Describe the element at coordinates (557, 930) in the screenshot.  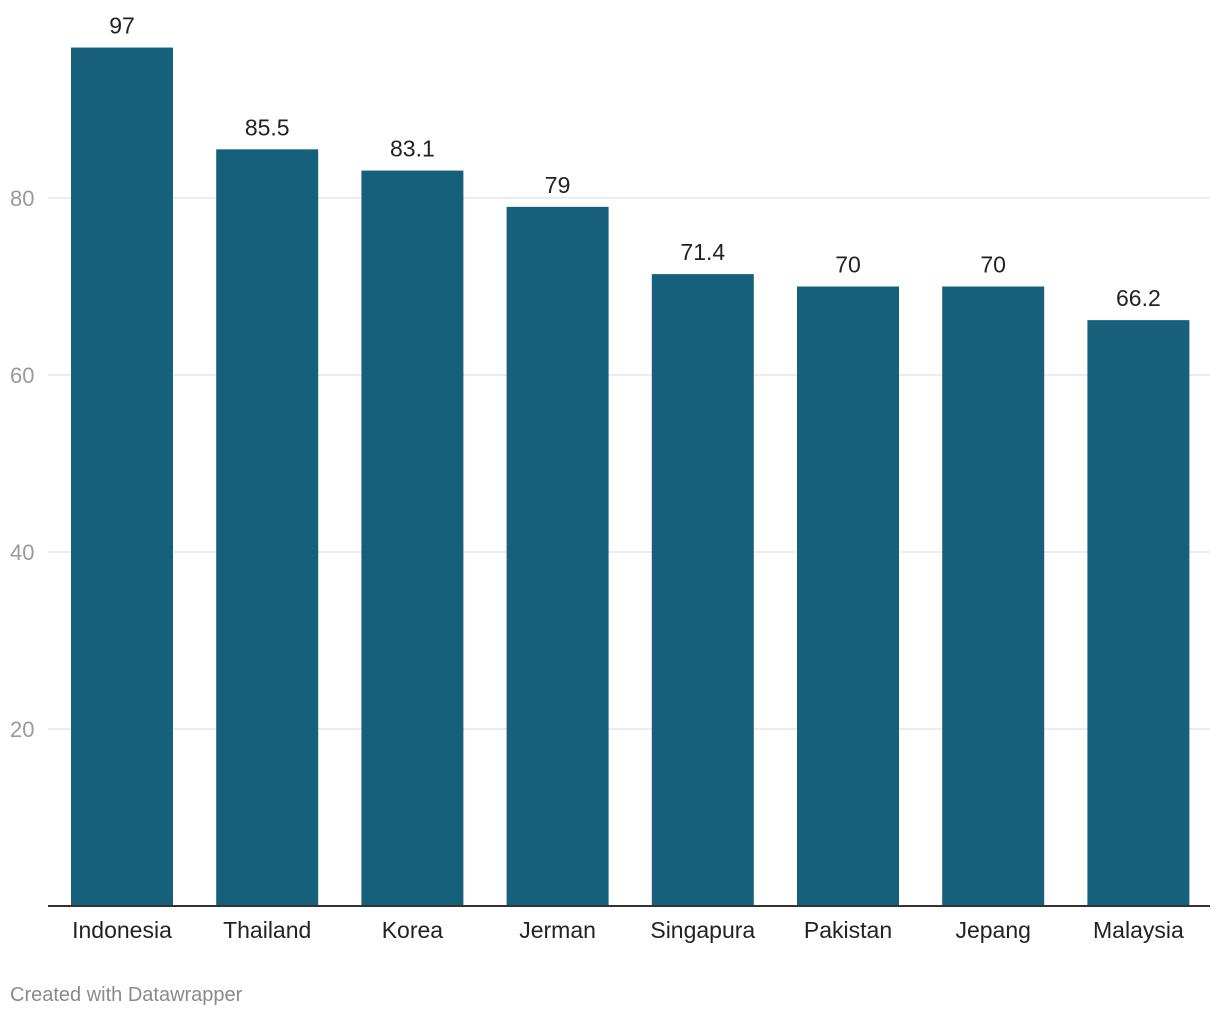
I see `x-tick-label-jerman: Jerman` at that location.